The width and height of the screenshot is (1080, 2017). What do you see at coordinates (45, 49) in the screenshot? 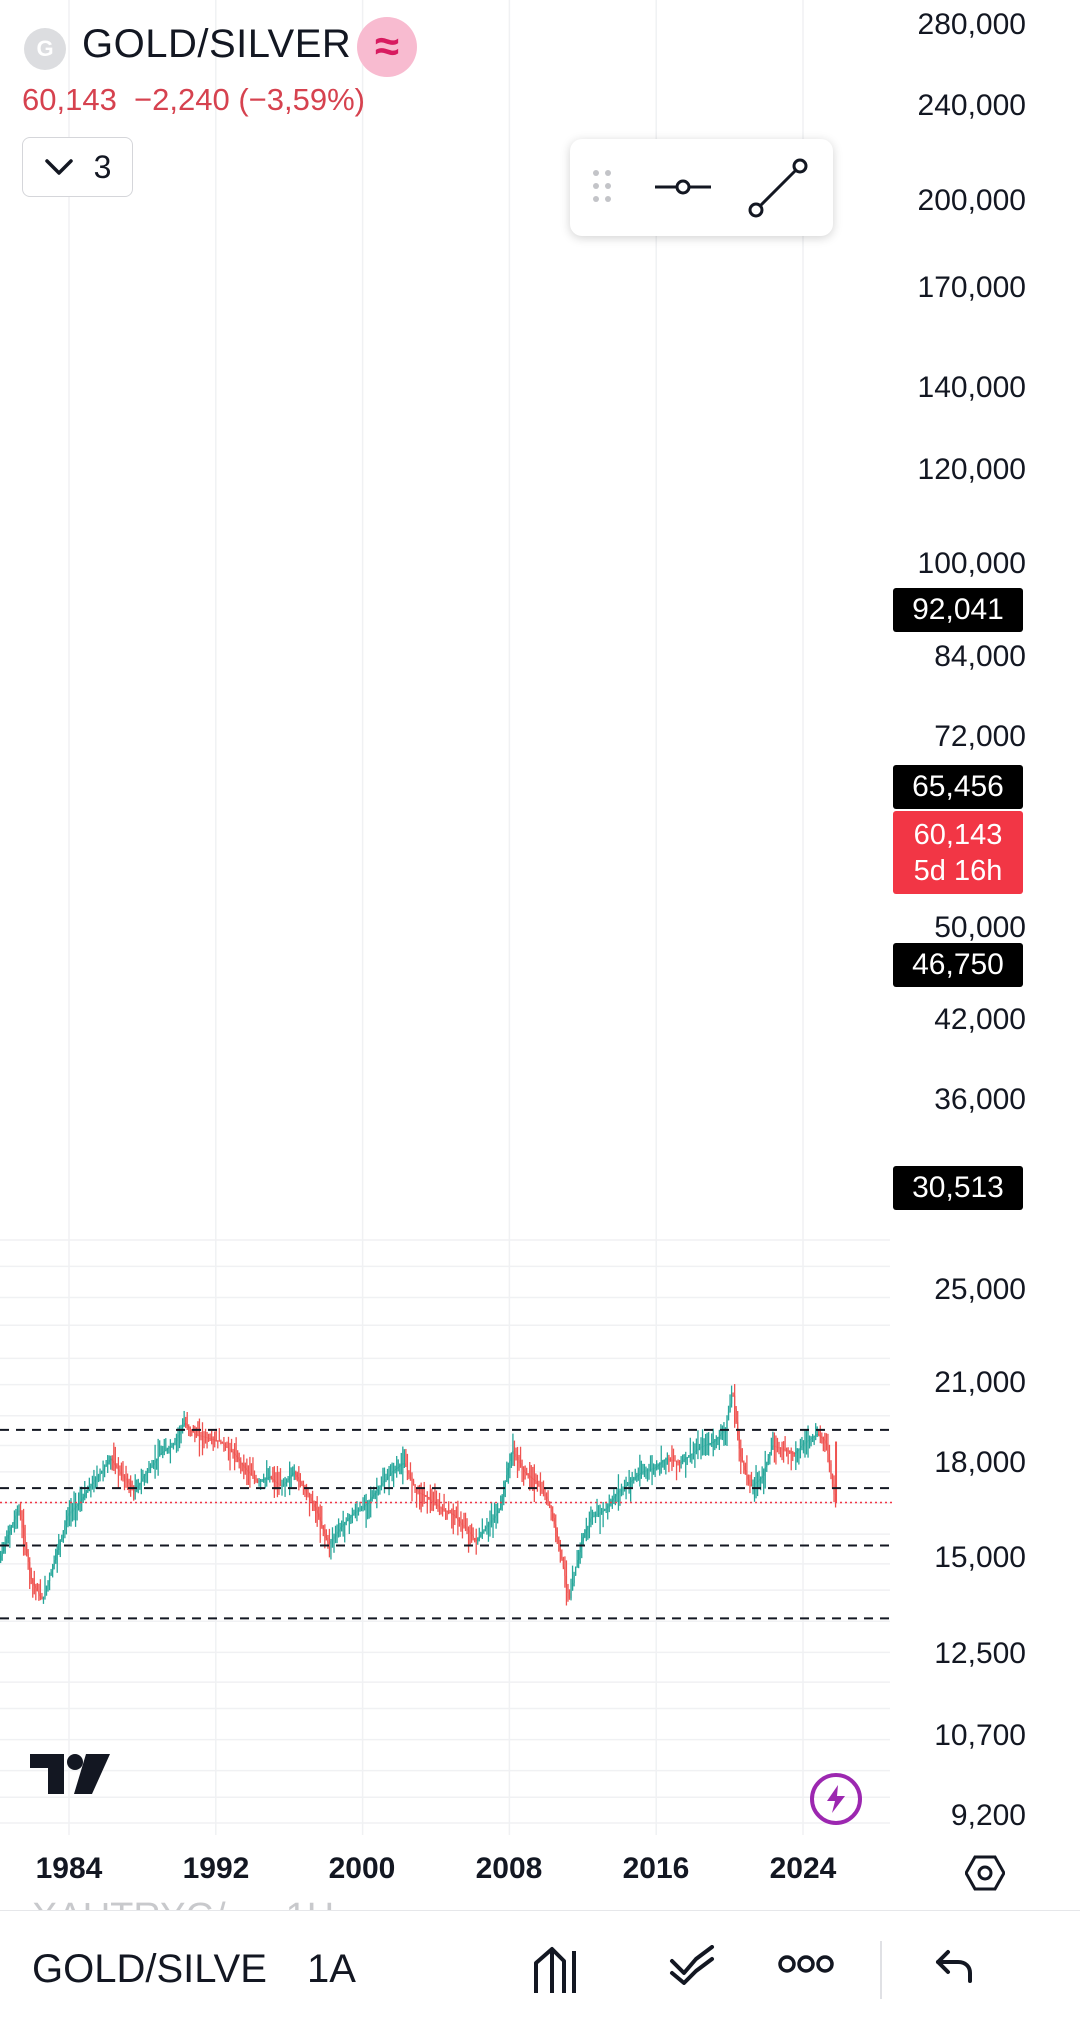
I see `symbol-logo: G` at bounding box center [45, 49].